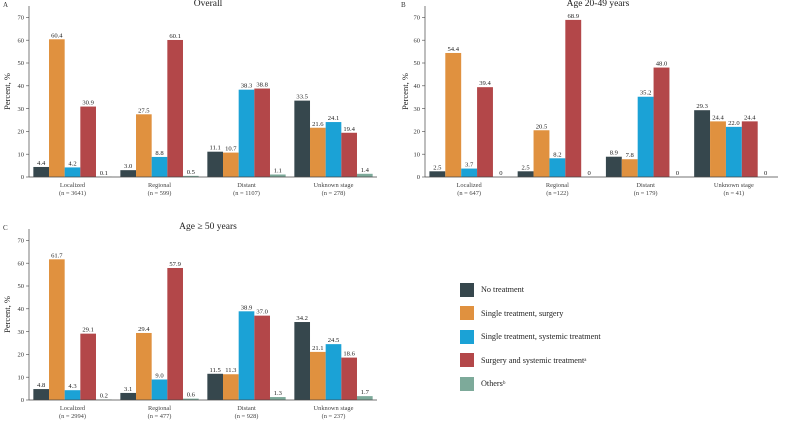 The image size is (786, 426). Describe the element at coordinates (41, 163) in the screenshot. I see `panel-a-bar-label-localized-no-treatment: 4.4` at that location.